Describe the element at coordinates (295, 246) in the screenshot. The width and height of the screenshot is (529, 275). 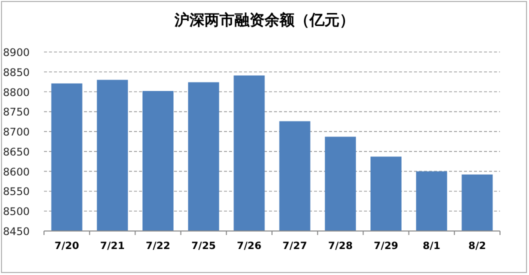
I see `x-tick-label: 7/27` at that location.